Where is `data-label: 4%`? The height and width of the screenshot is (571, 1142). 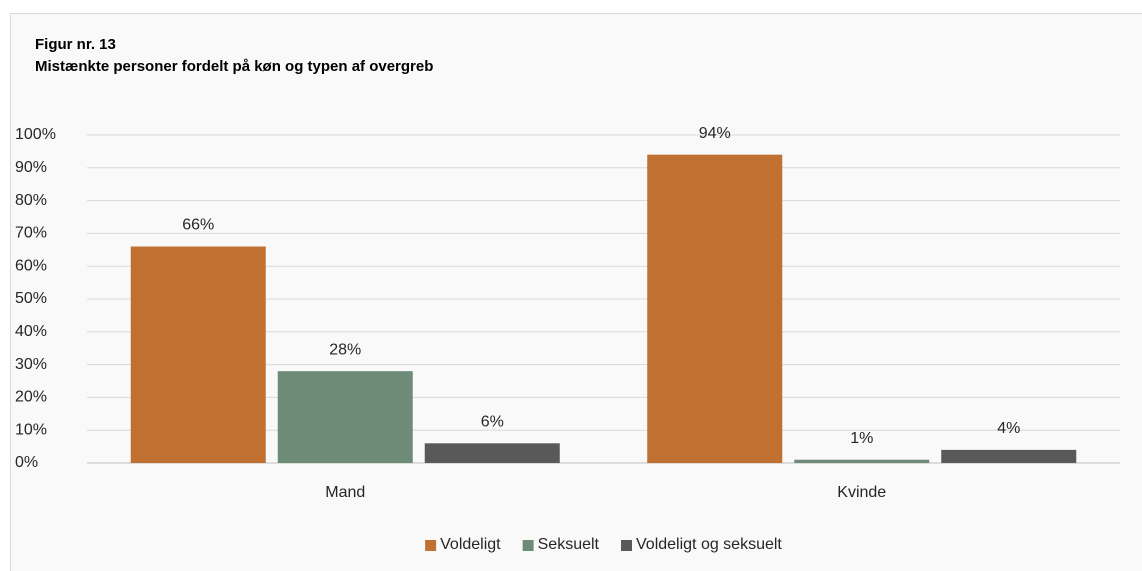
data-label: 4% is located at coordinates (1008, 428).